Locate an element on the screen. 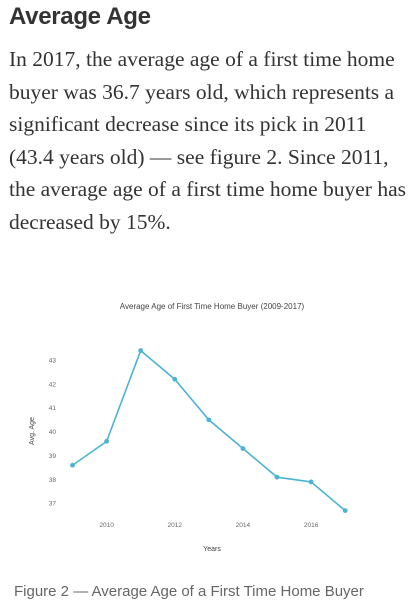 The image size is (415, 613). y-tick-label: 41 is located at coordinates (53, 408).